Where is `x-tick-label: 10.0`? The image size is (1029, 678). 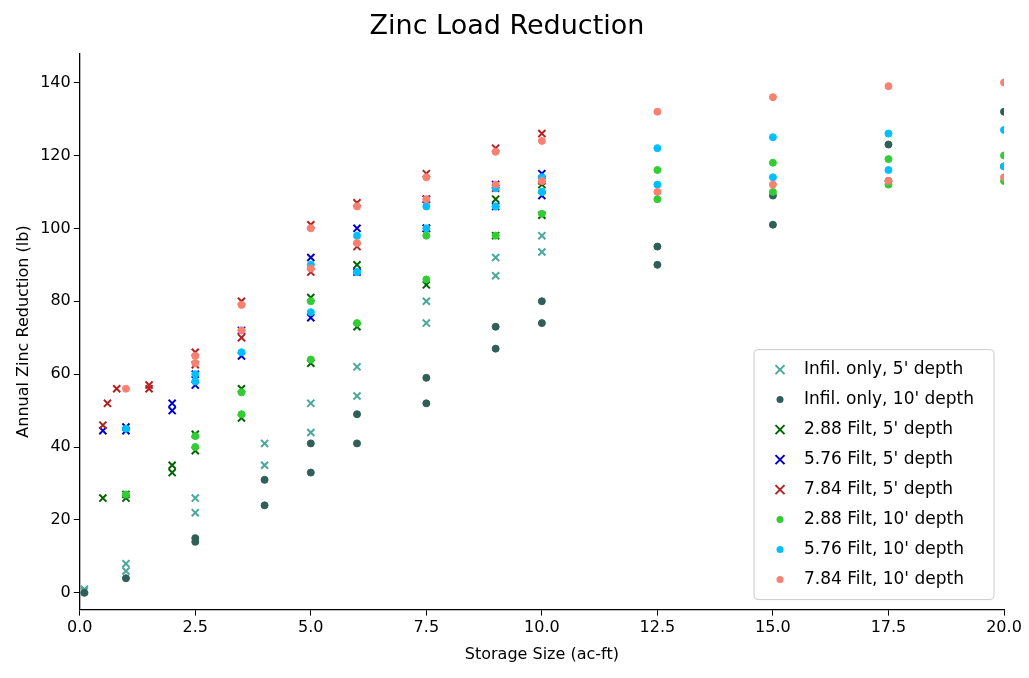
x-tick-label: 10.0 is located at coordinates (542, 627).